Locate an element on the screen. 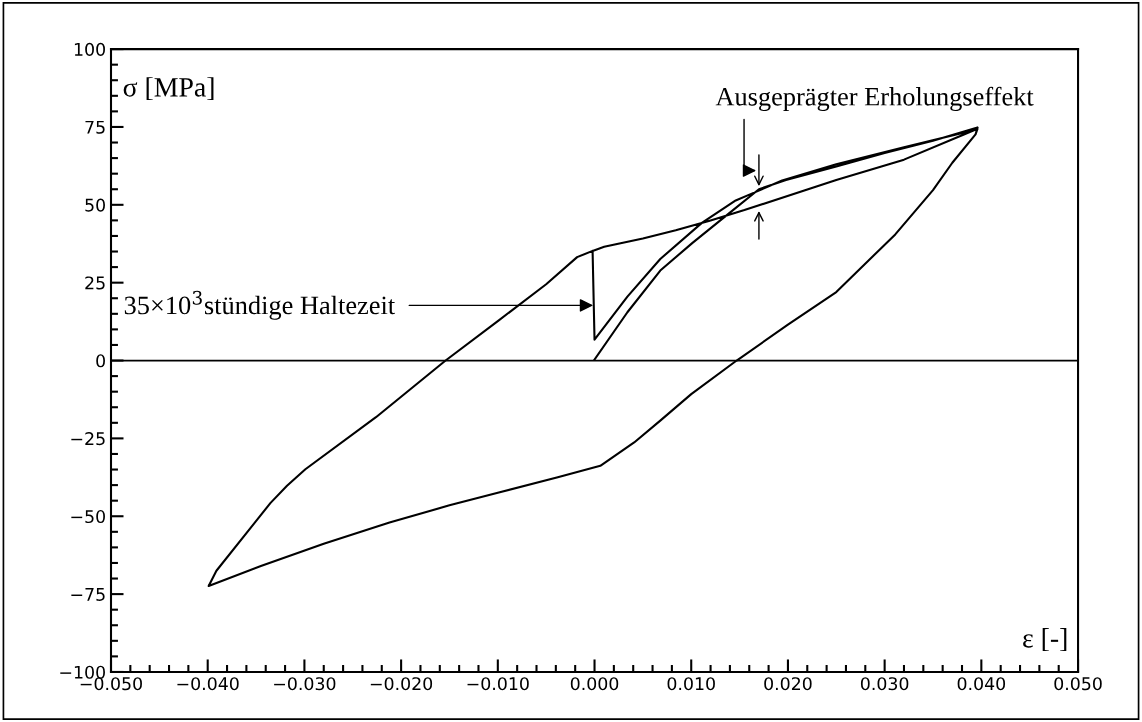 Image resolution: width=1142 pixels, height=722 pixels. x-tick-label: −0.040 is located at coordinates (208, 684).